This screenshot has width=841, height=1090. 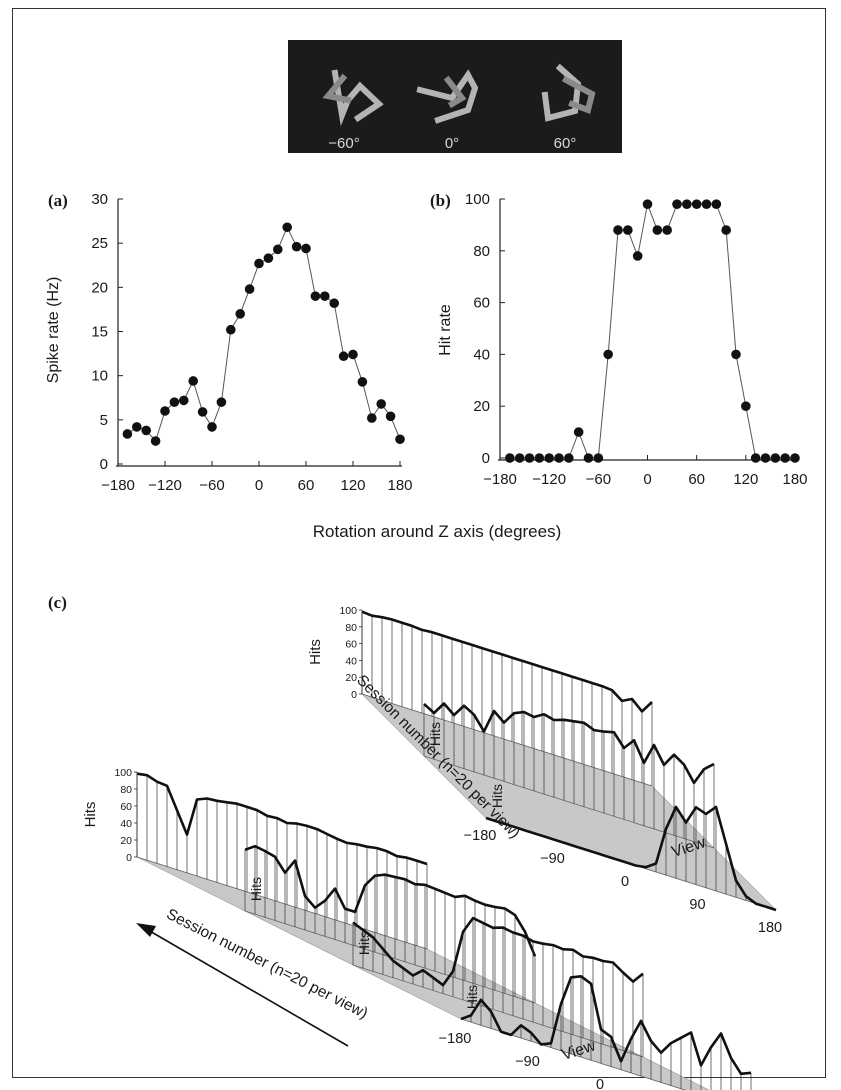 I want to click on view-tick-label: −180, so click(x=480, y=836).